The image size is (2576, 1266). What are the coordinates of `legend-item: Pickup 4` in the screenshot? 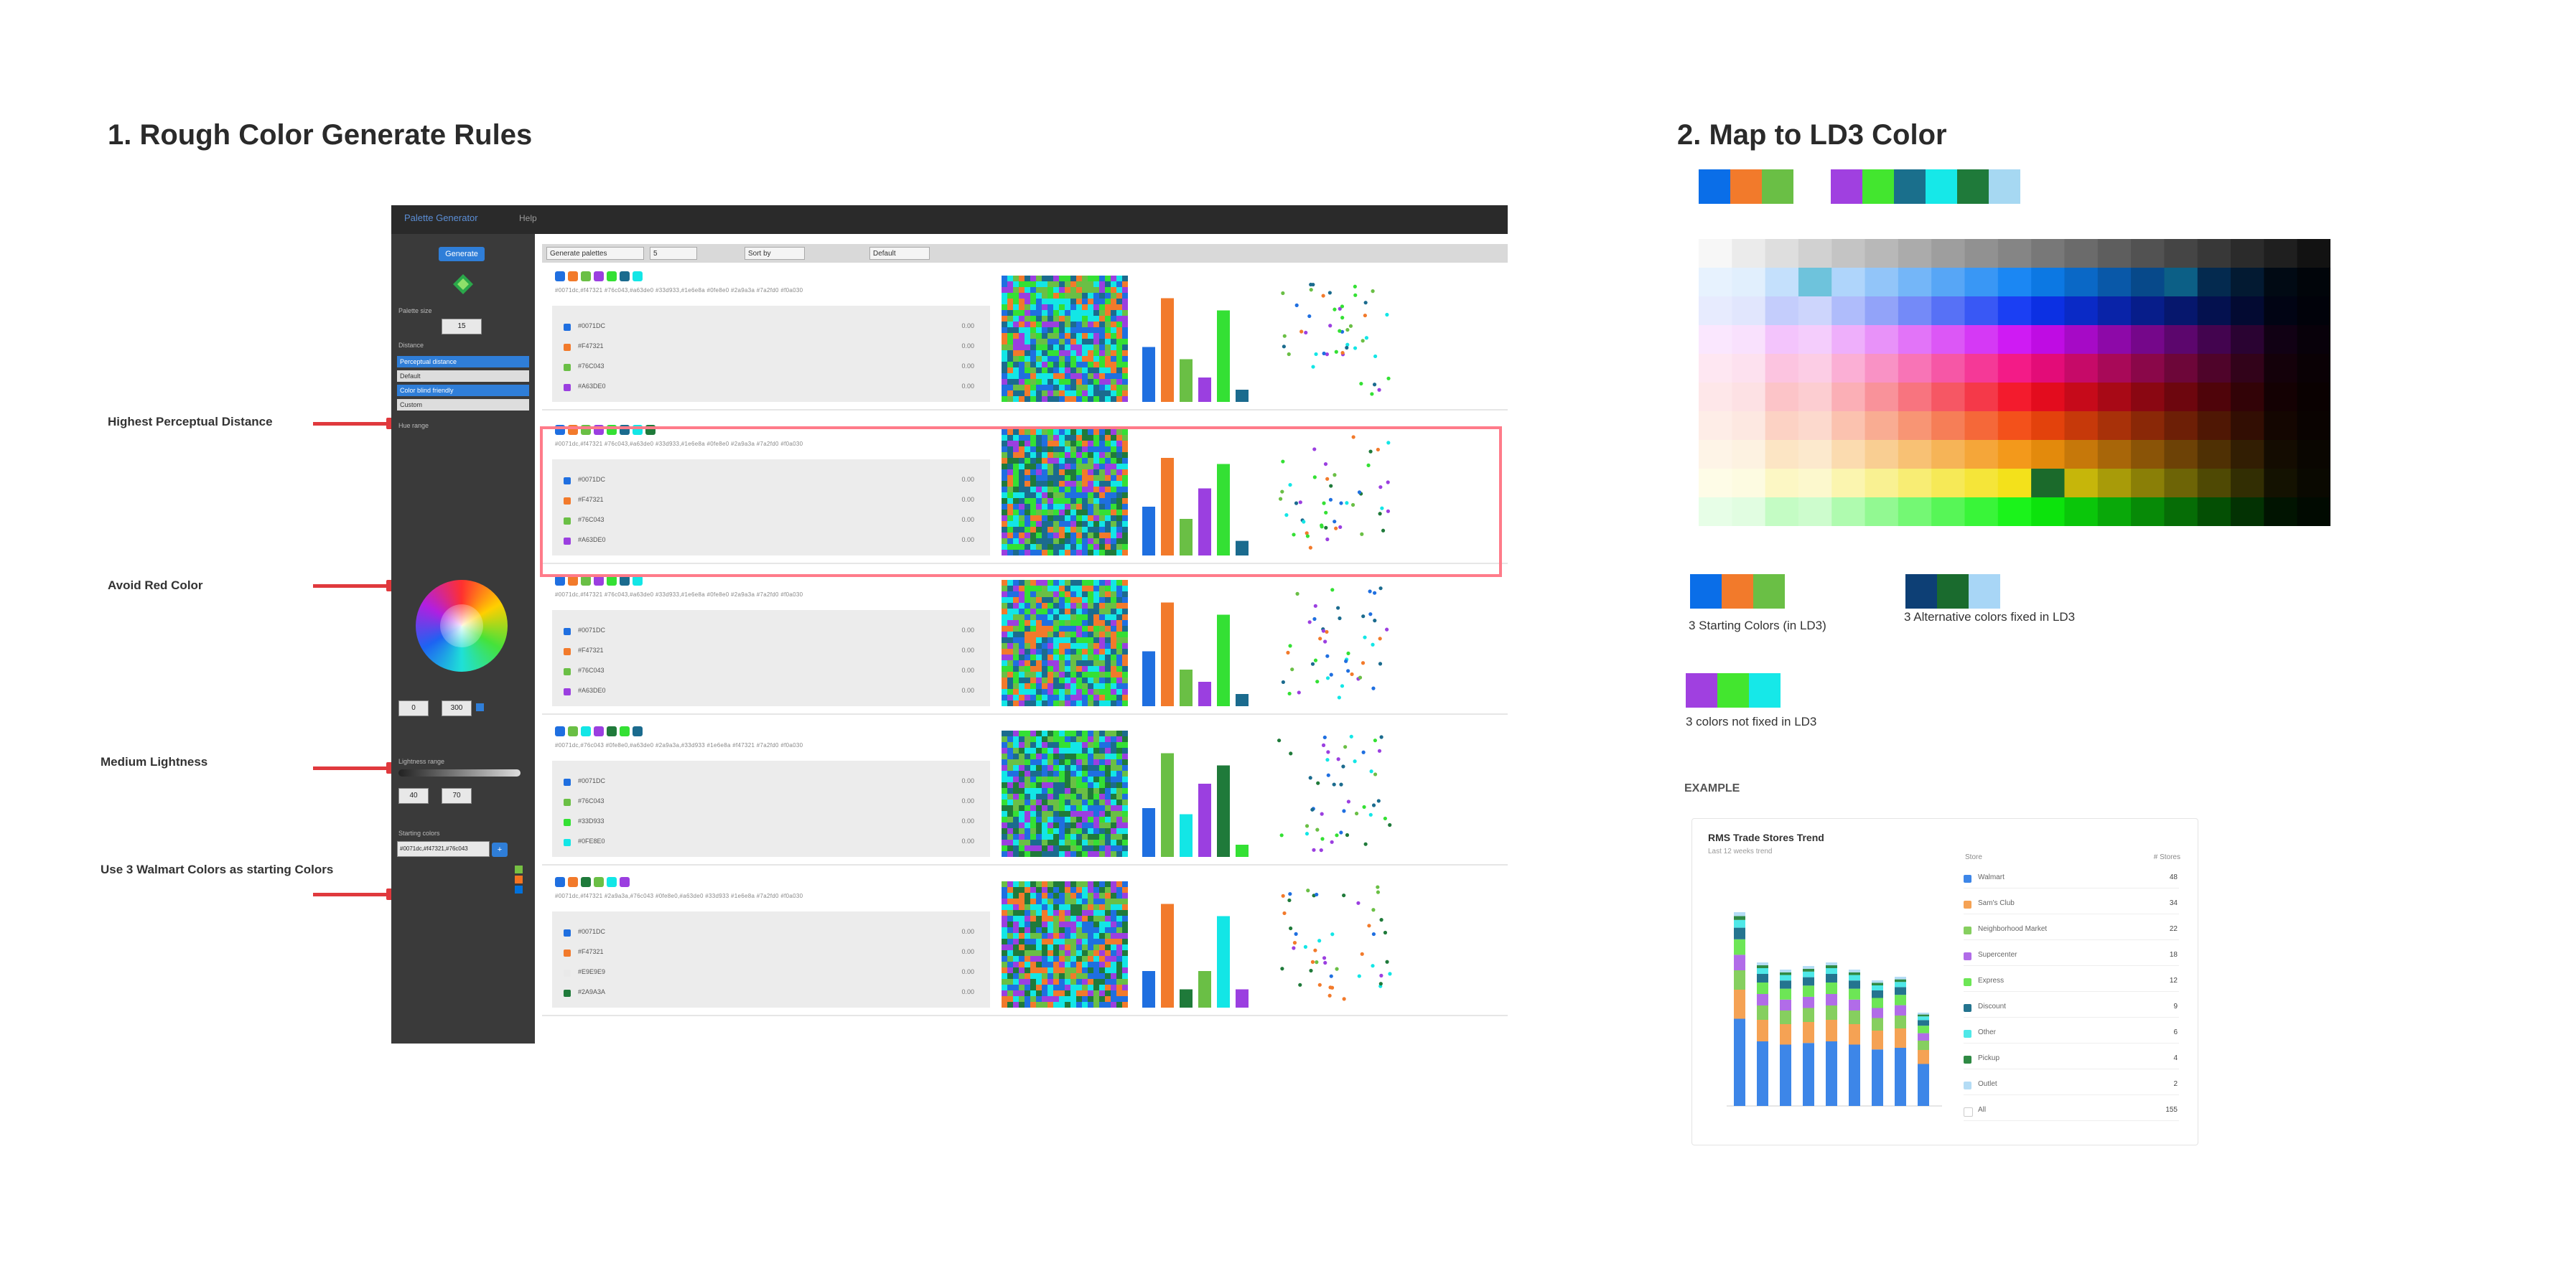 It's located at (2071, 1059).